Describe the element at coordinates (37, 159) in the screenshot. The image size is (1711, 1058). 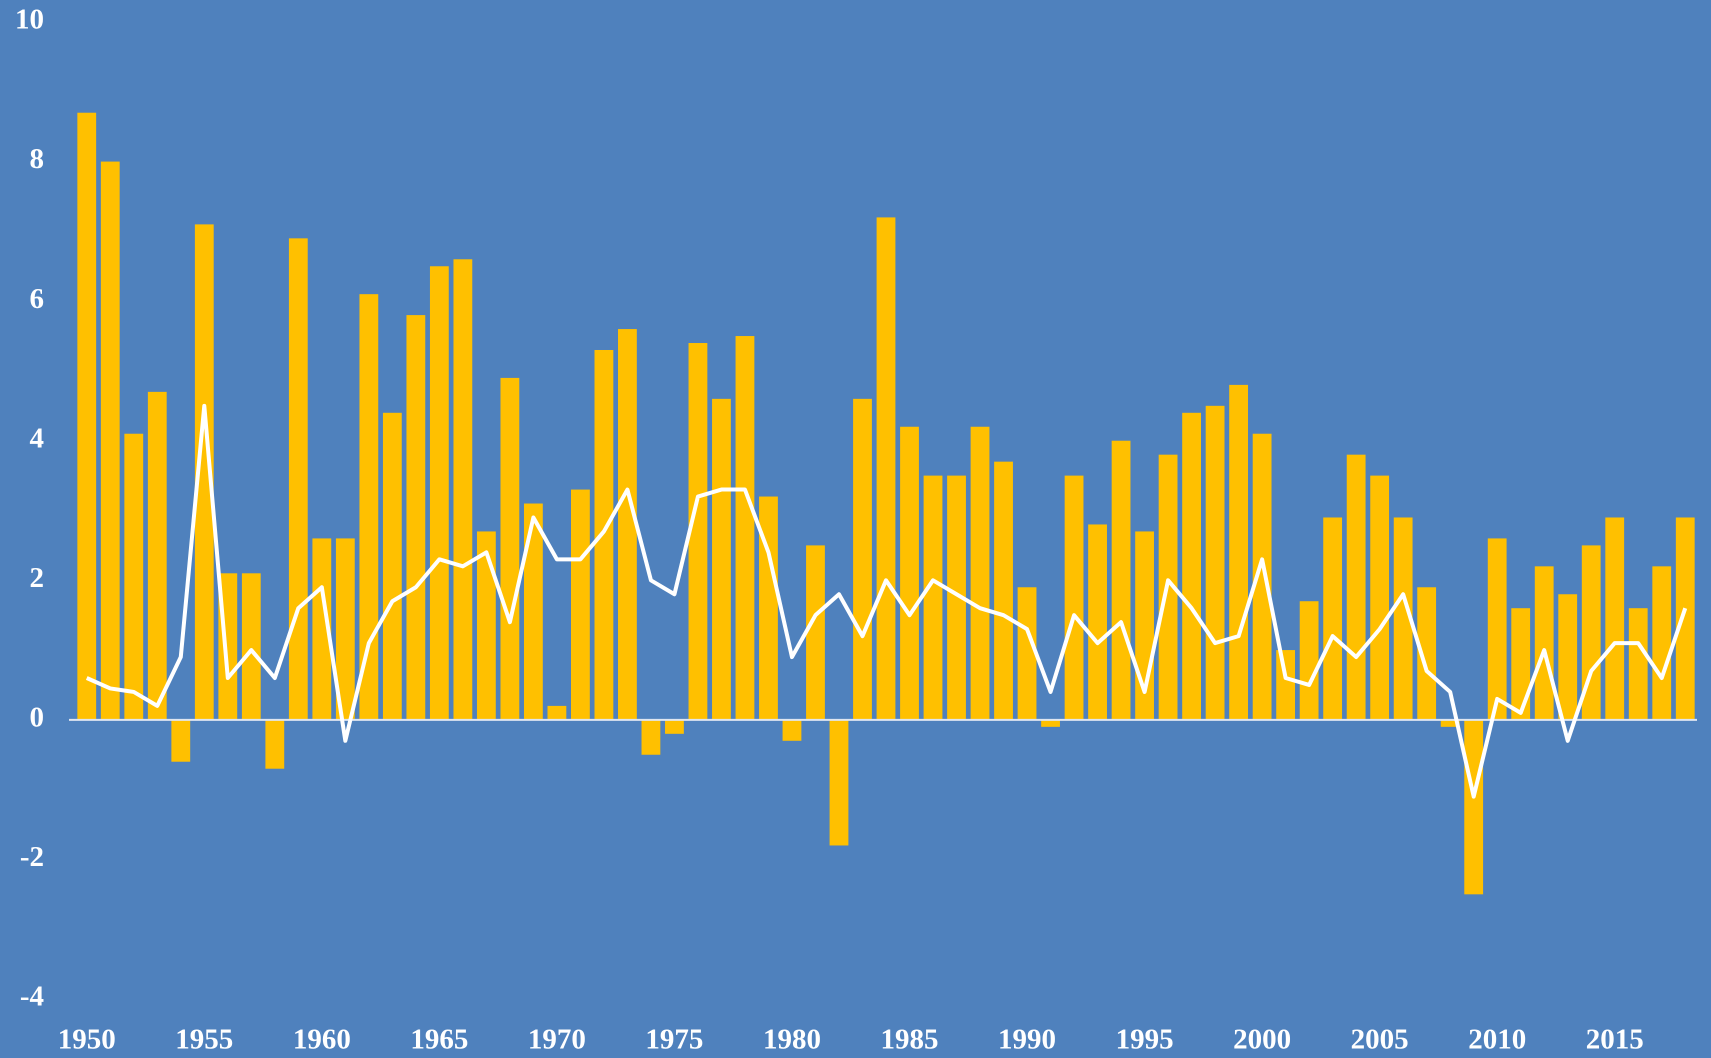
I see `y-tick-label: 8` at that location.